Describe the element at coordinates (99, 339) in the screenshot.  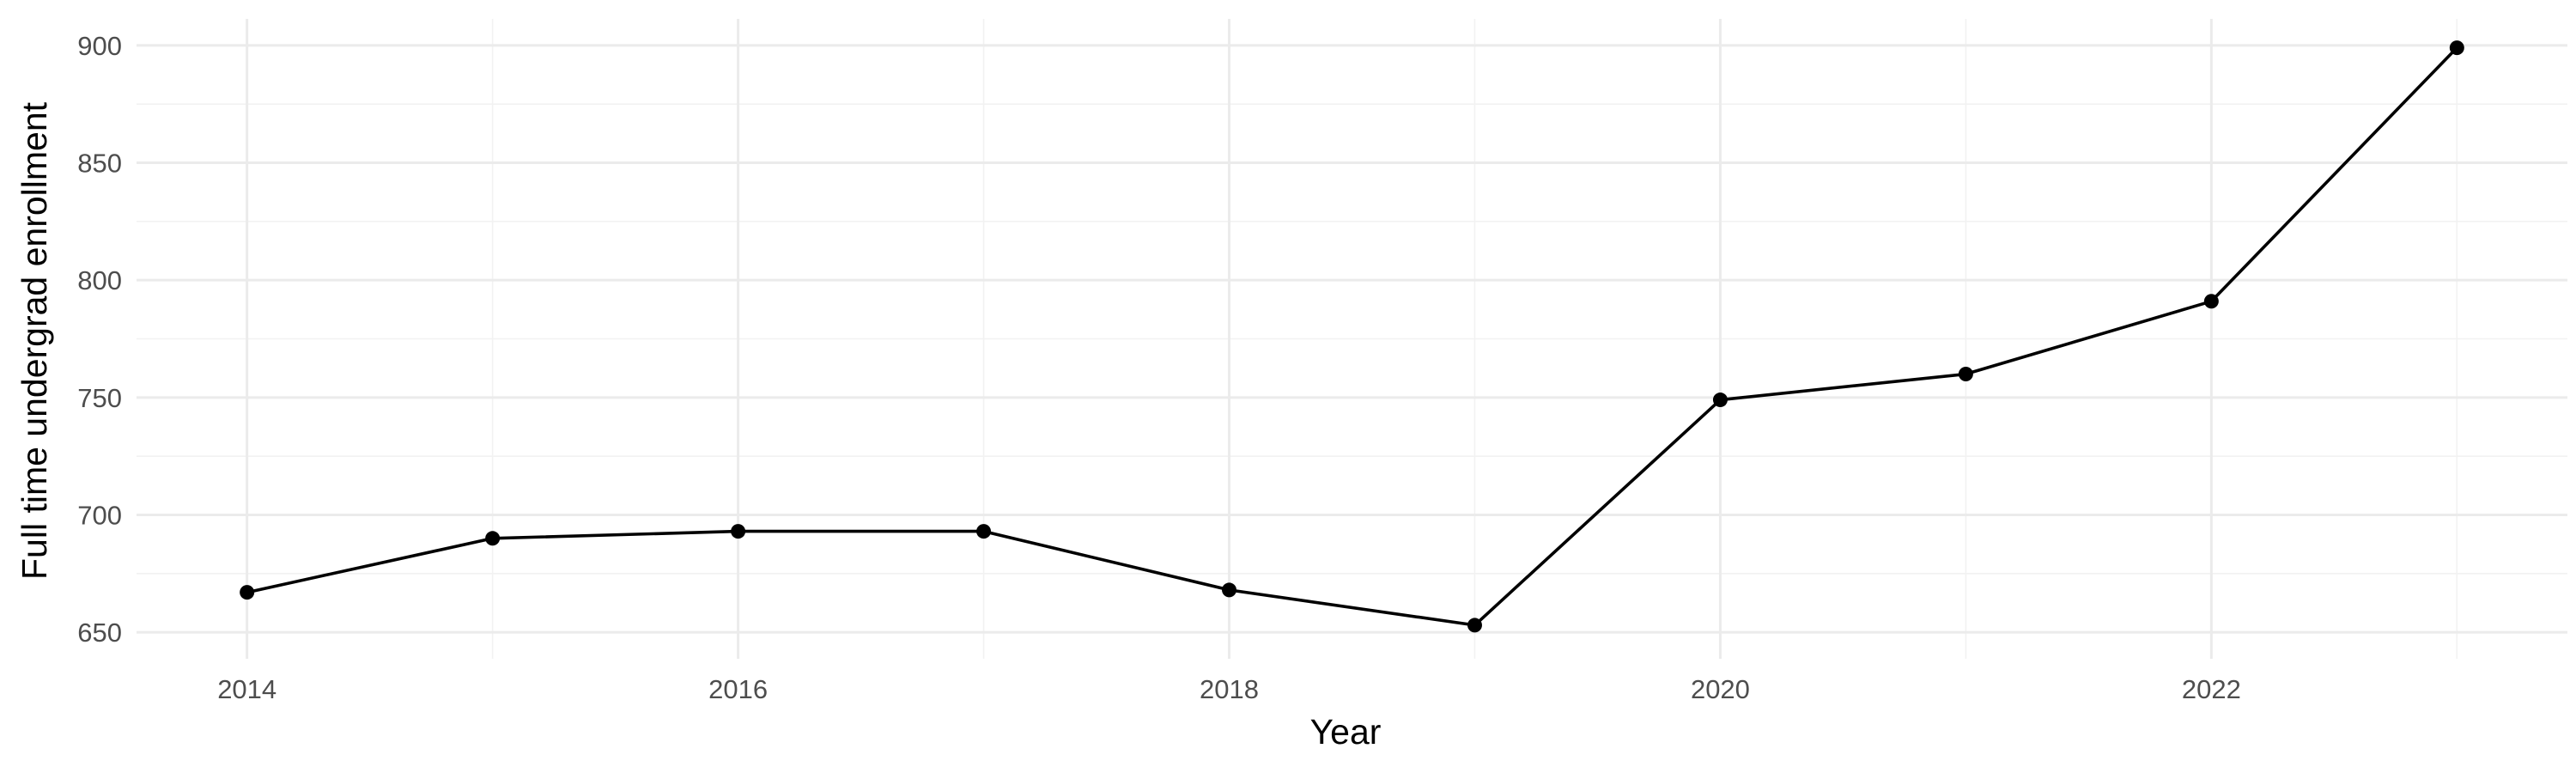
I see `y-axis-tick-labels: 650 700 750 800 850 900` at that location.